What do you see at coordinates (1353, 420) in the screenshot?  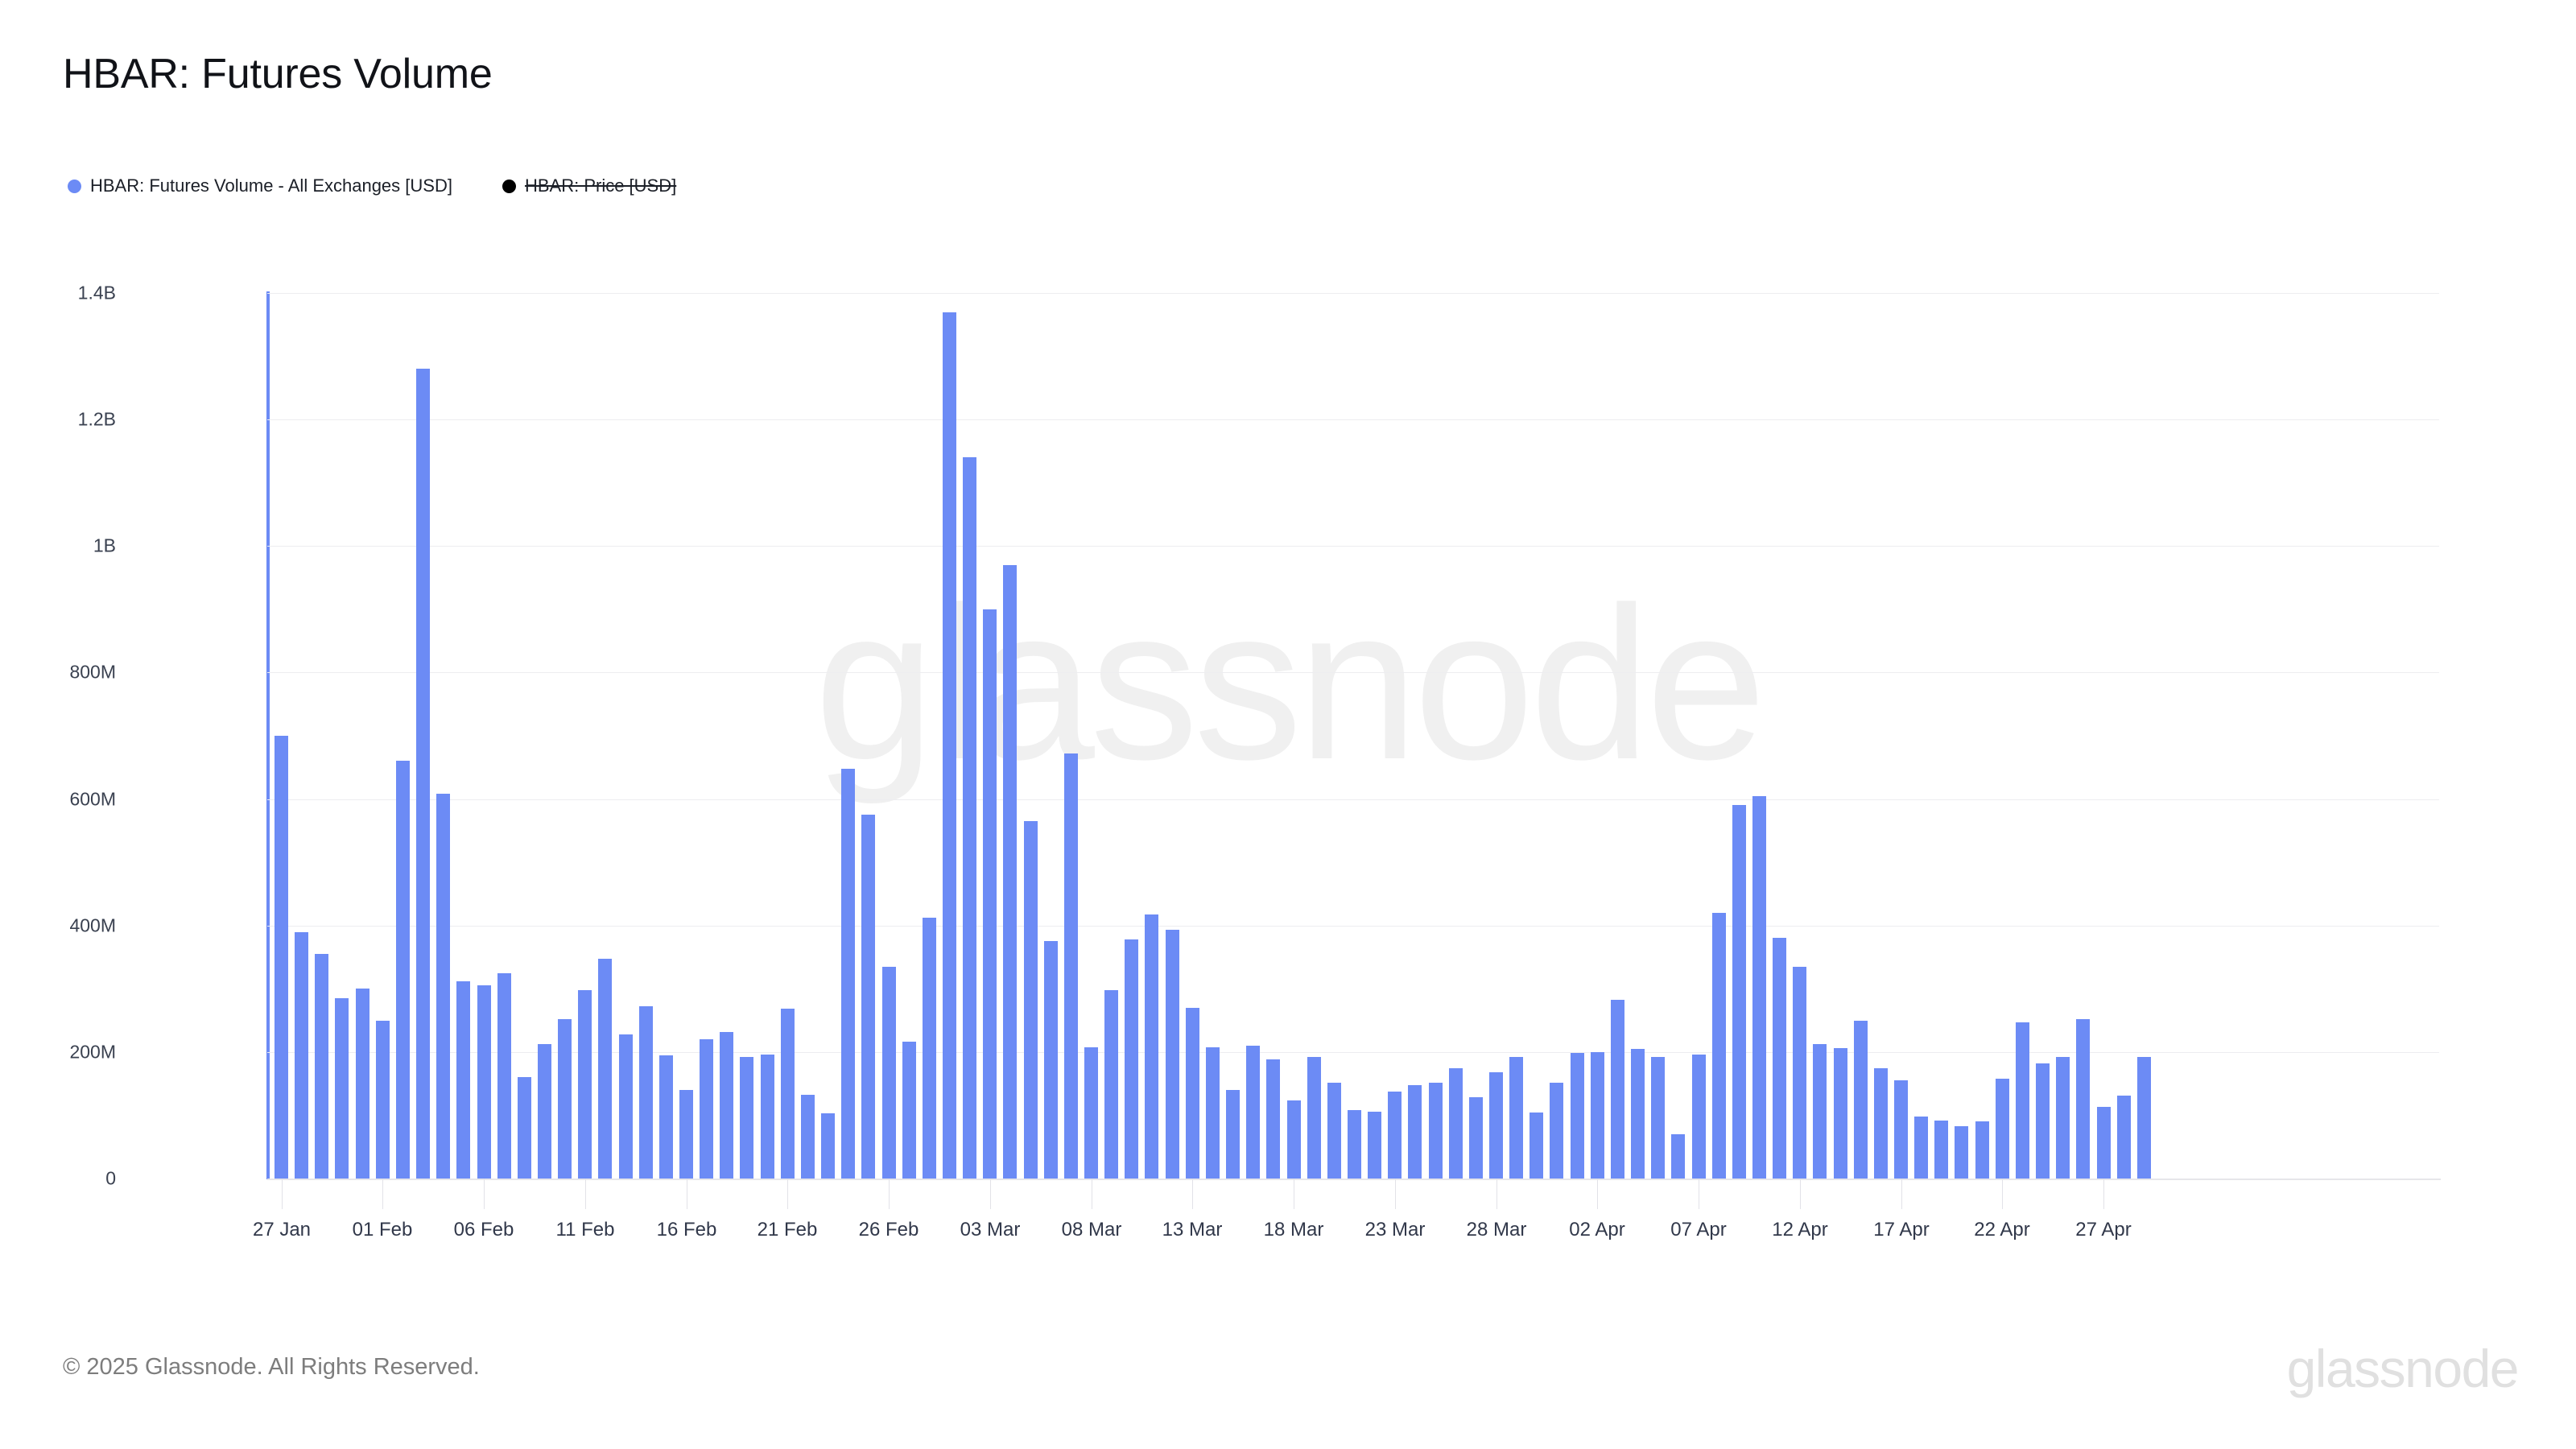 I see `gridline` at bounding box center [1353, 420].